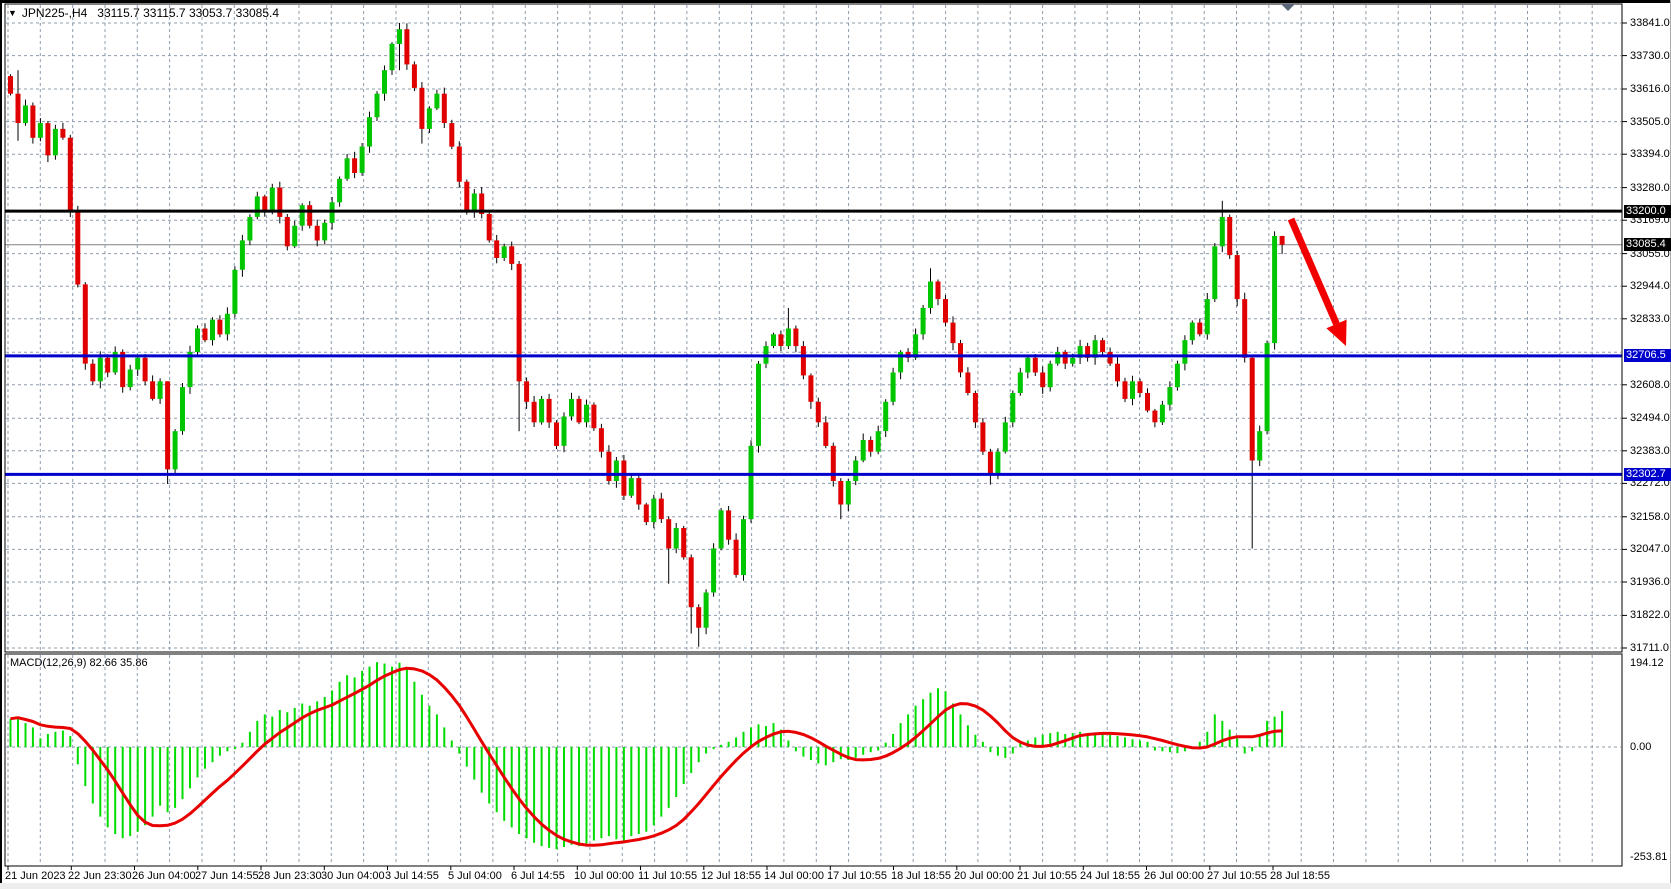  What do you see at coordinates (1647, 355) in the screenshot?
I see `price-tag-32706.5: 32706.5` at bounding box center [1647, 355].